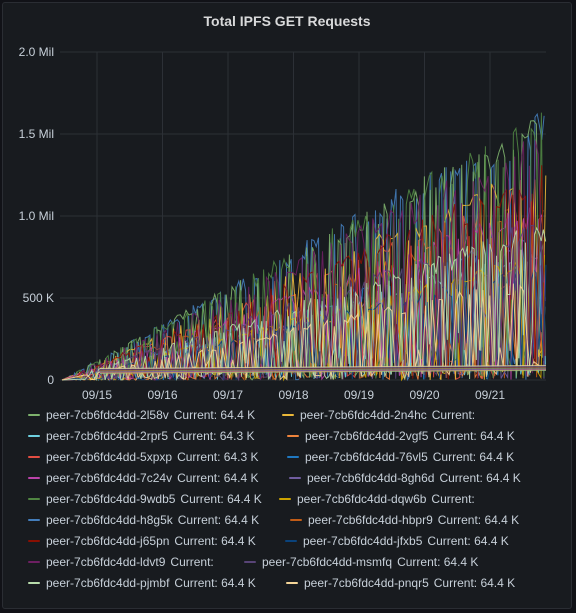 Image resolution: width=576 pixels, height=613 pixels. I want to click on legend-item: peer-7cb6fdc4dd-dqw6b Current:, so click(377, 499).